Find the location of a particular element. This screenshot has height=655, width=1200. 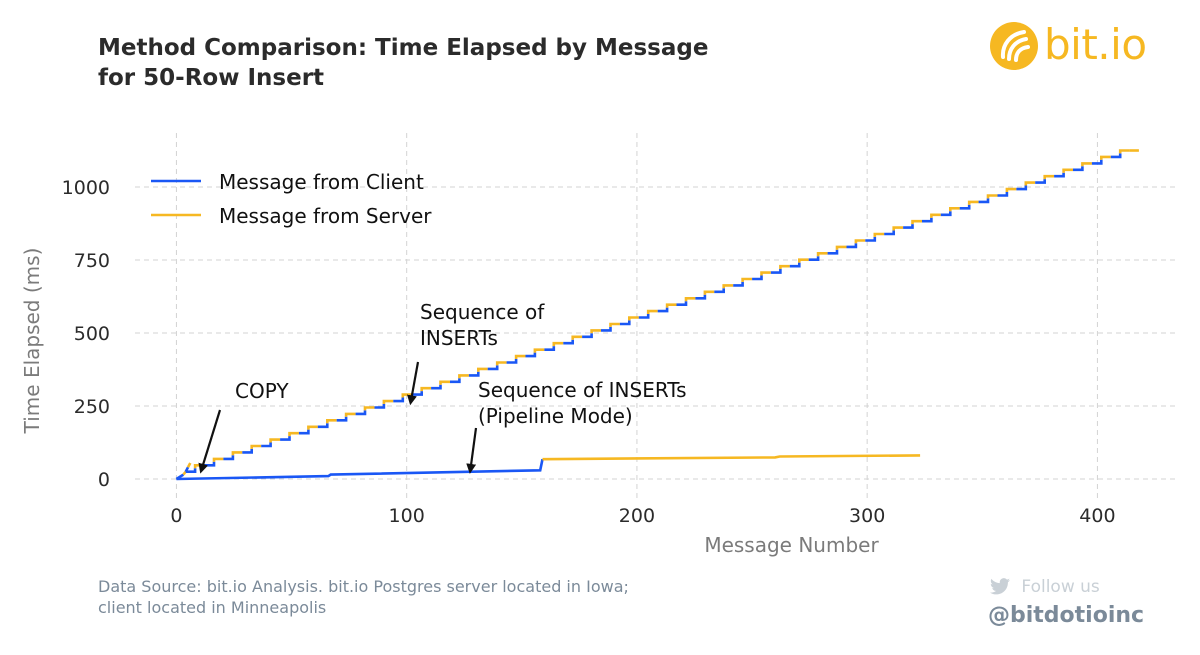

y-tick-label: 0 is located at coordinates (104, 480).